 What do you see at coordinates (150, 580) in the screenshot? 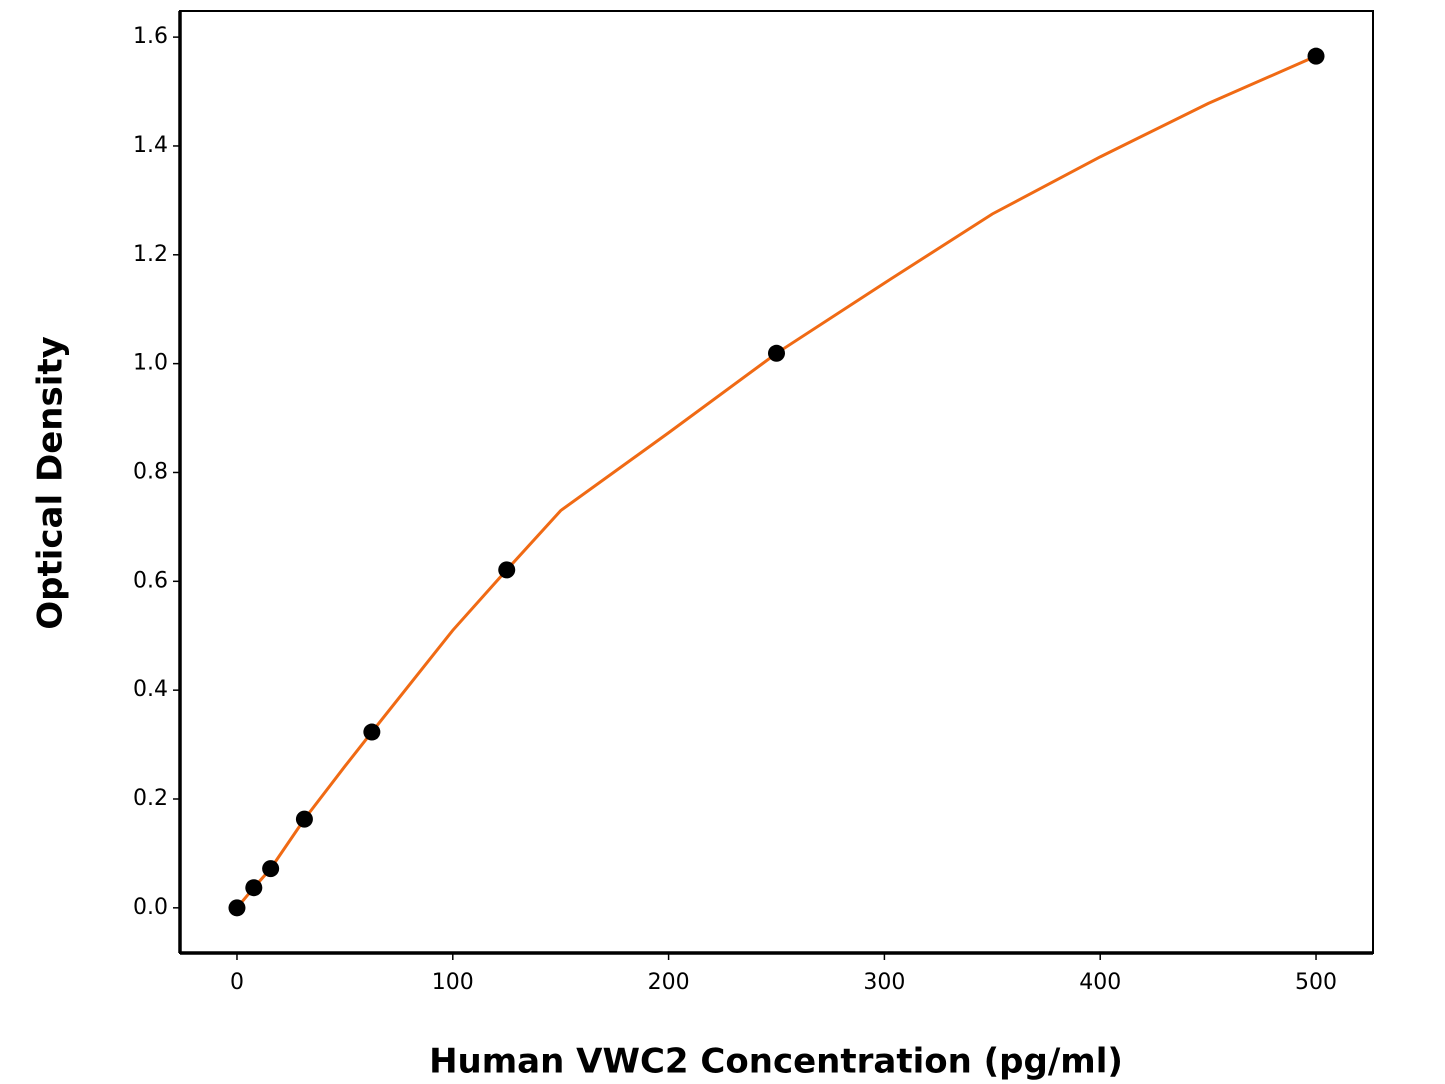
I see `y-tick-label: 0.6` at bounding box center [150, 580].